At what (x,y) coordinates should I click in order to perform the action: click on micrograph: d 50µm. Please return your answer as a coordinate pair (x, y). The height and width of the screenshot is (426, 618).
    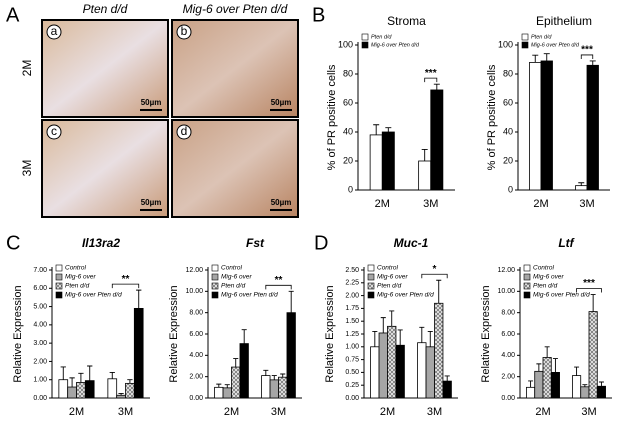
    Looking at the image, I should click on (235, 168).